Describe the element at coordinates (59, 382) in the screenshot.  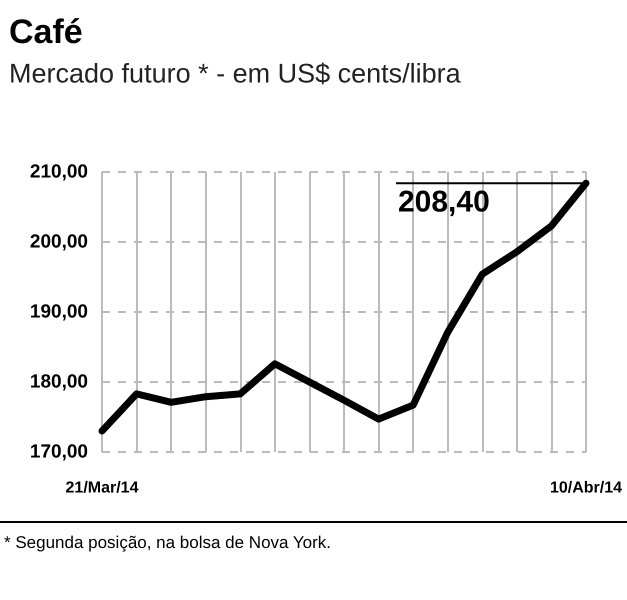
I see `y-tick-label: 180,00` at that location.